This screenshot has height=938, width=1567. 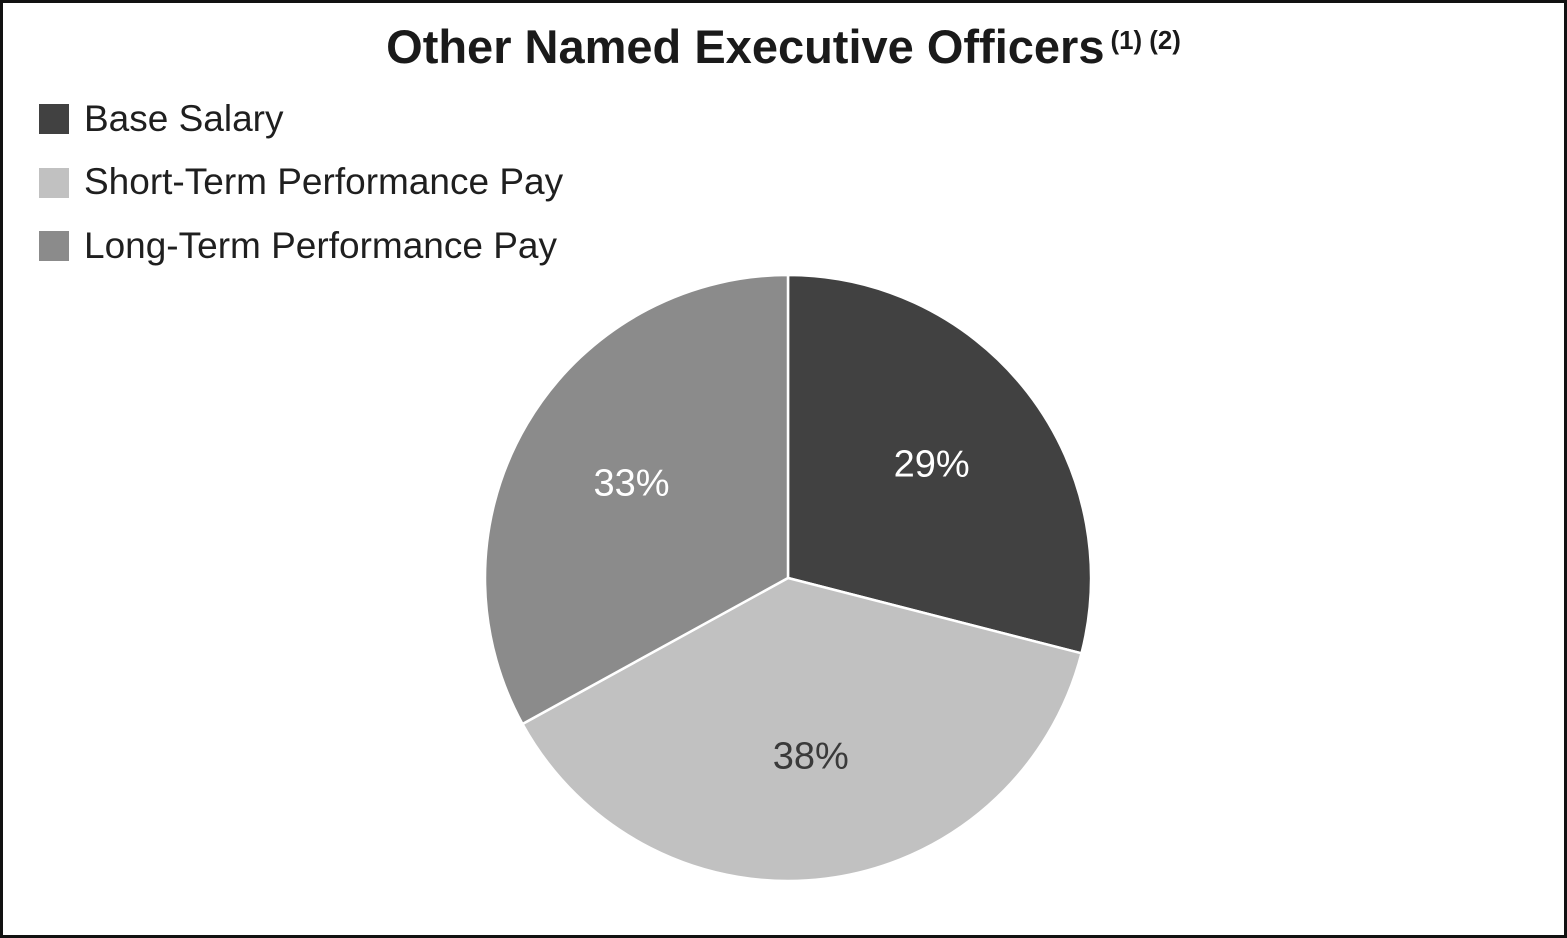 I want to click on chart-title-text: Other Named Executive Officers, so click(x=745, y=46).